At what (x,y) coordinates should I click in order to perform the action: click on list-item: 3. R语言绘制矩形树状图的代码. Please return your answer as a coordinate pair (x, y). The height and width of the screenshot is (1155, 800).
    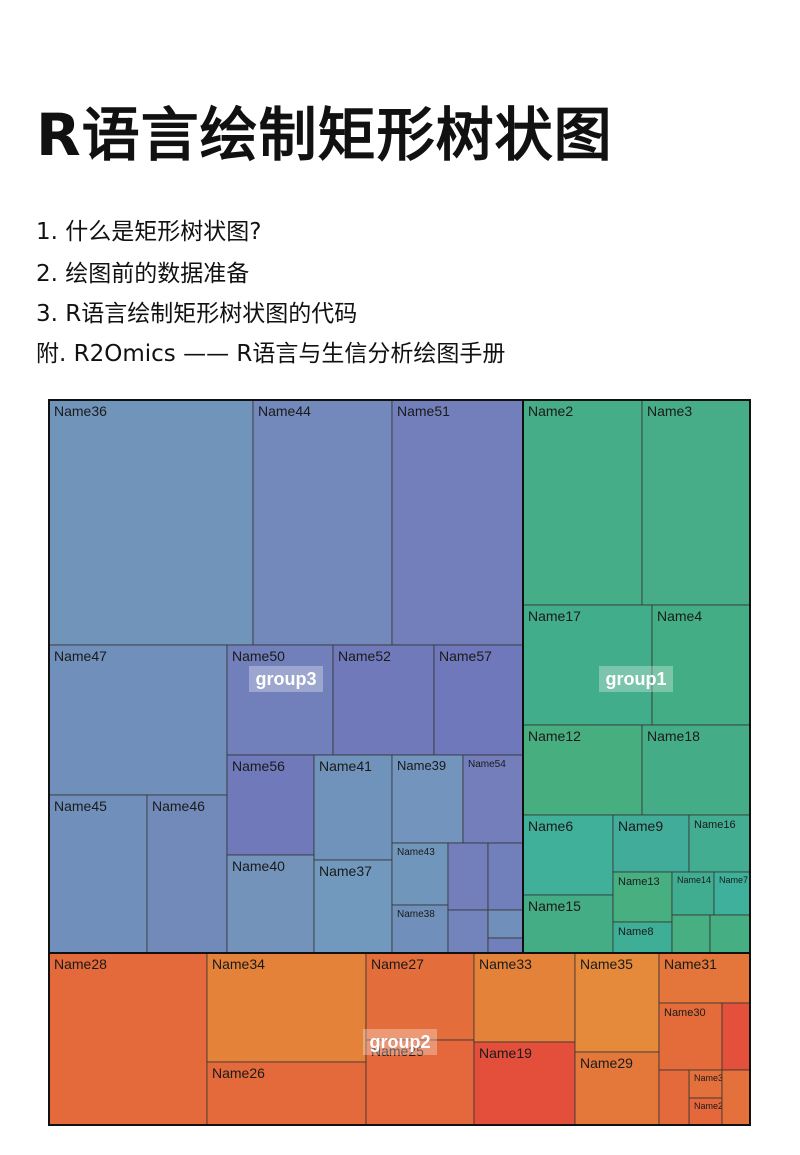
    Looking at the image, I should click on (197, 314).